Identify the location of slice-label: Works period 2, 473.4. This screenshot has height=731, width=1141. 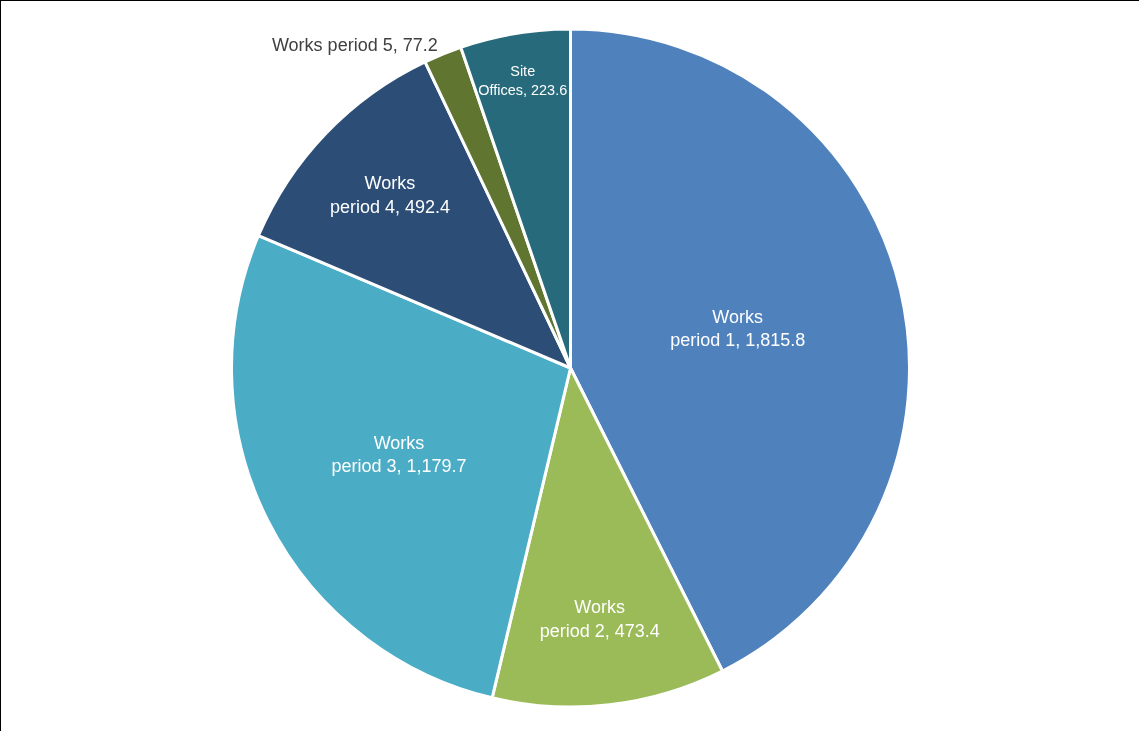
(599, 619).